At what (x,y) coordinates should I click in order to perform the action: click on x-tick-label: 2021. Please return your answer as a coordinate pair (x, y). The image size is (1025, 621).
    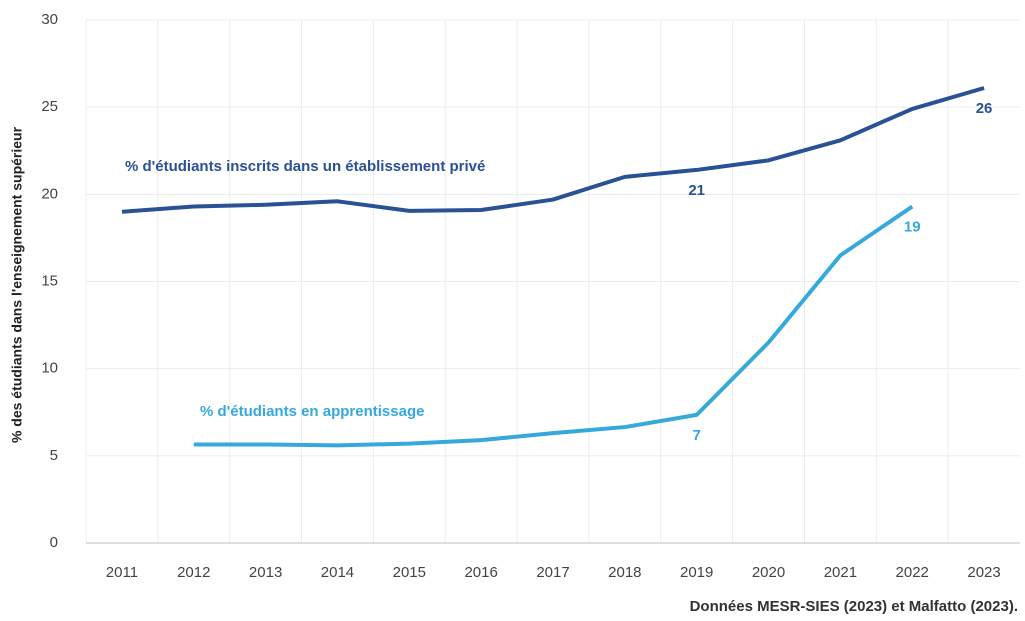
    Looking at the image, I should click on (840, 572).